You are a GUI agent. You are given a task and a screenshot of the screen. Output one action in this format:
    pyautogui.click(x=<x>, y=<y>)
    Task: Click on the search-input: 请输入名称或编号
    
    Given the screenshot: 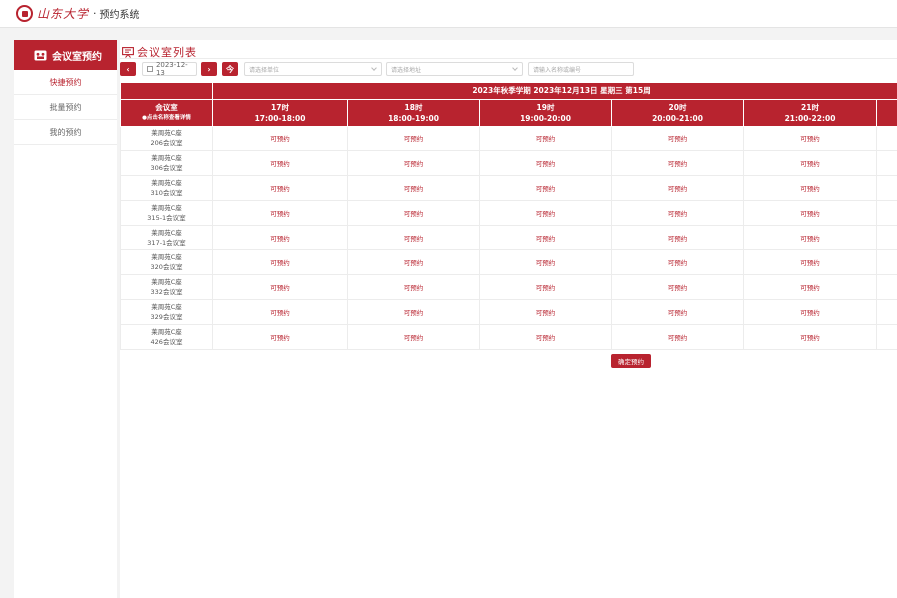 What is the action you would take?
    pyautogui.click(x=581, y=69)
    